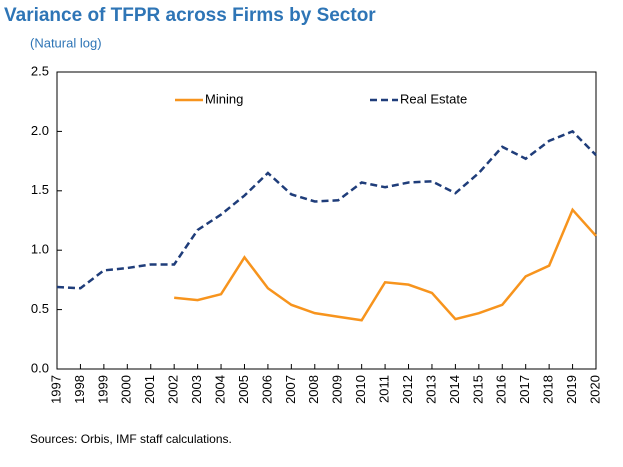 The height and width of the screenshot is (467, 623). What do you see at coordinates (196, 389) in the screenshot?
I see `x-tick-label: 2003` at bounding box center [196, 389].